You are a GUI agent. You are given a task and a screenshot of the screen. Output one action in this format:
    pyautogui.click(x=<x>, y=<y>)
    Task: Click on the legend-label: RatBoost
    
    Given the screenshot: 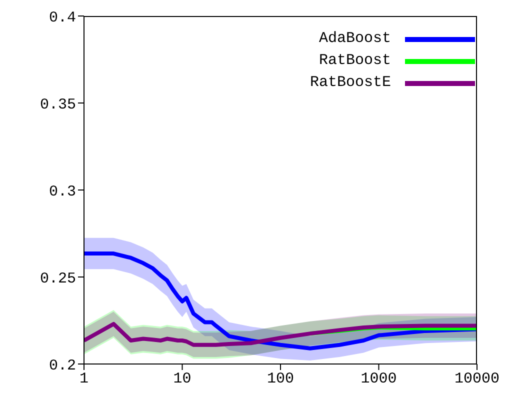 What is the action you would take?
    pyautogui.click(x=354, y=61)
    